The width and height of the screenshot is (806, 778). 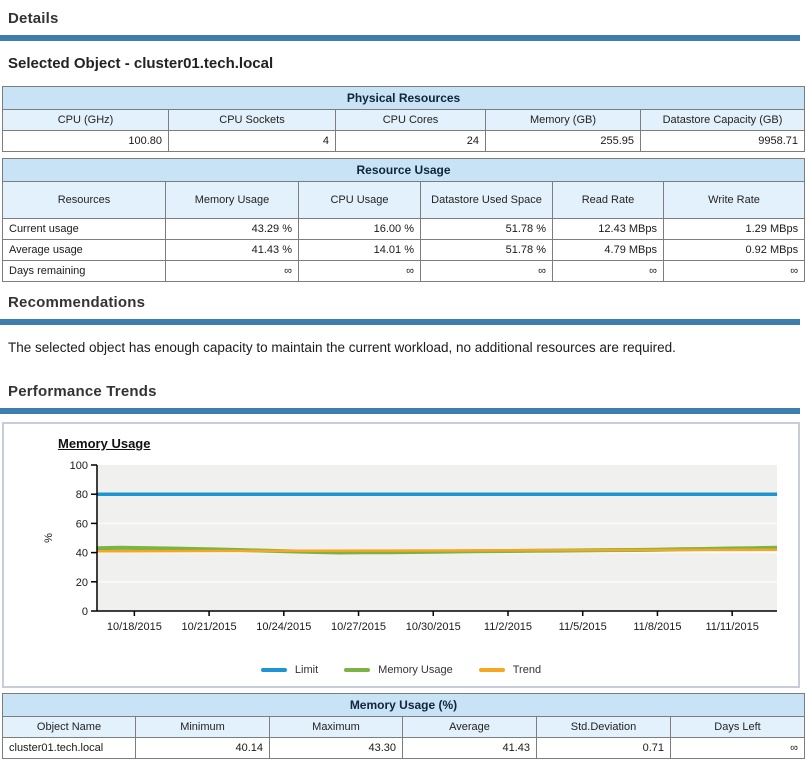 I want to click on memory-usage-stats-title: Memory Usage (%), so click(x=403, y=704).